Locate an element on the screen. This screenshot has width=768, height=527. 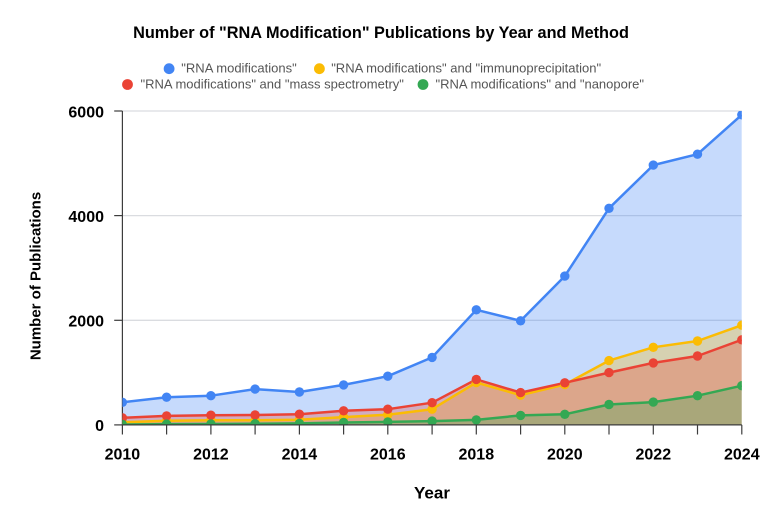
svg-text: 6000 is located at coordinates (86, 112).